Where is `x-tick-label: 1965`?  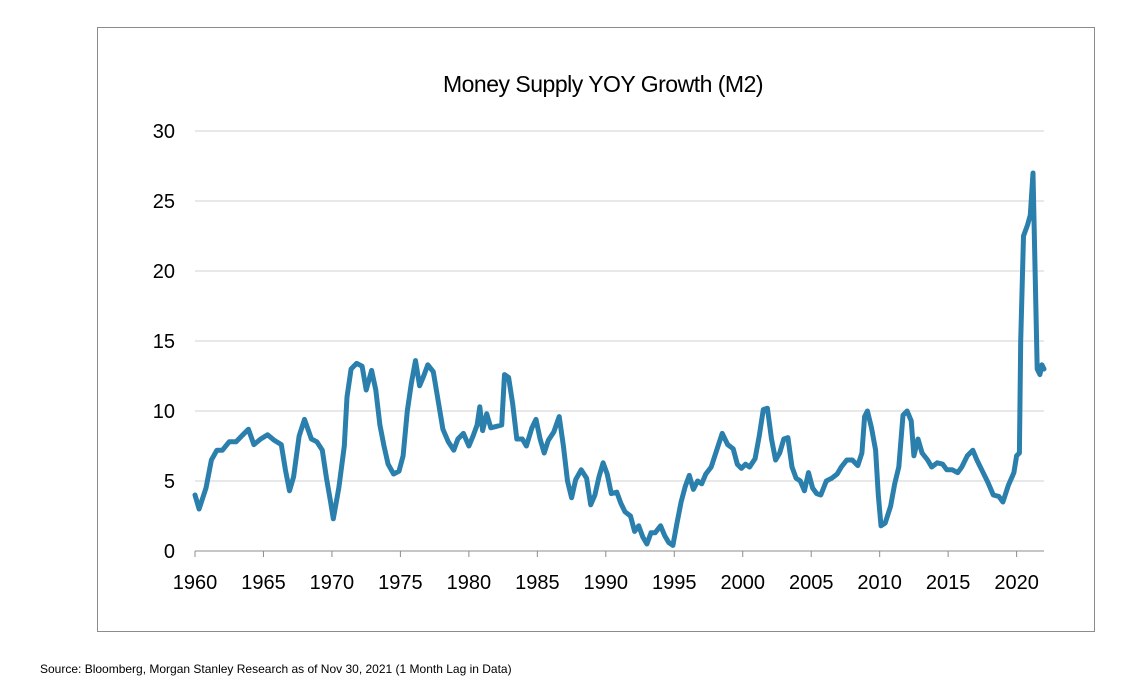 x-tick-label: 1965 is located at coordinates (263, 583).